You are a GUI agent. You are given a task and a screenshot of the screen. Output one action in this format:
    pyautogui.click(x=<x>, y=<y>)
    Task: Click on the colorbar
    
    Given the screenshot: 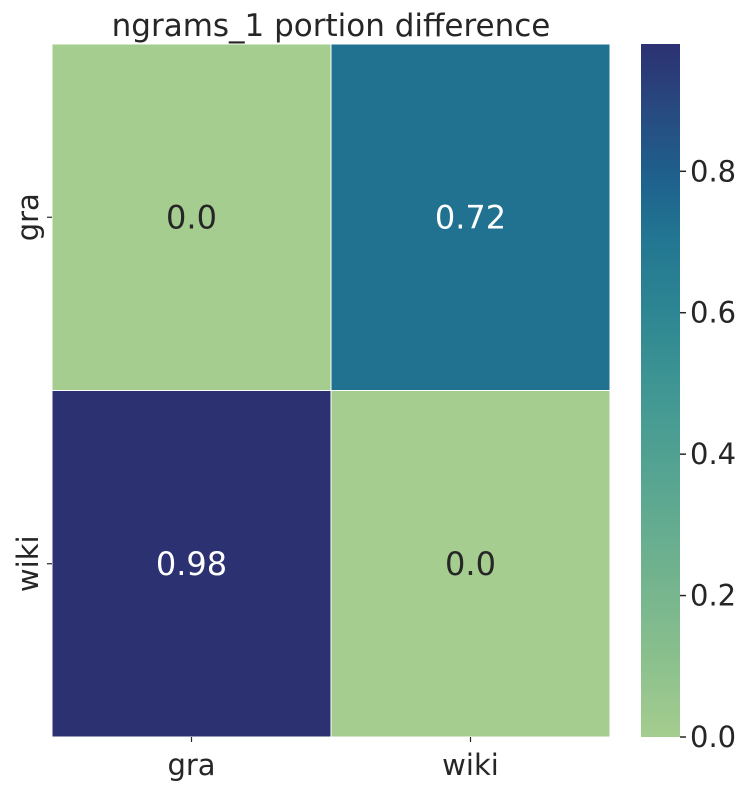 What is the action you would take?
    pyautogui.click(x=660, y=390)
    